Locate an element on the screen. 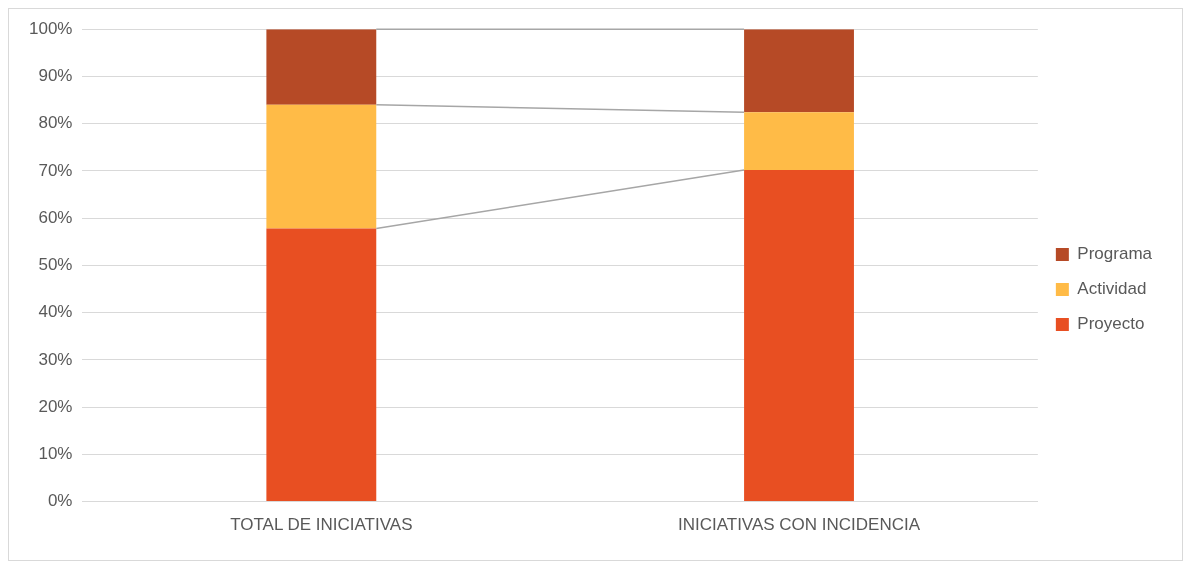 The image size is (1191, 569). y-tick-label: 50% is located at coordinates (55, 265).